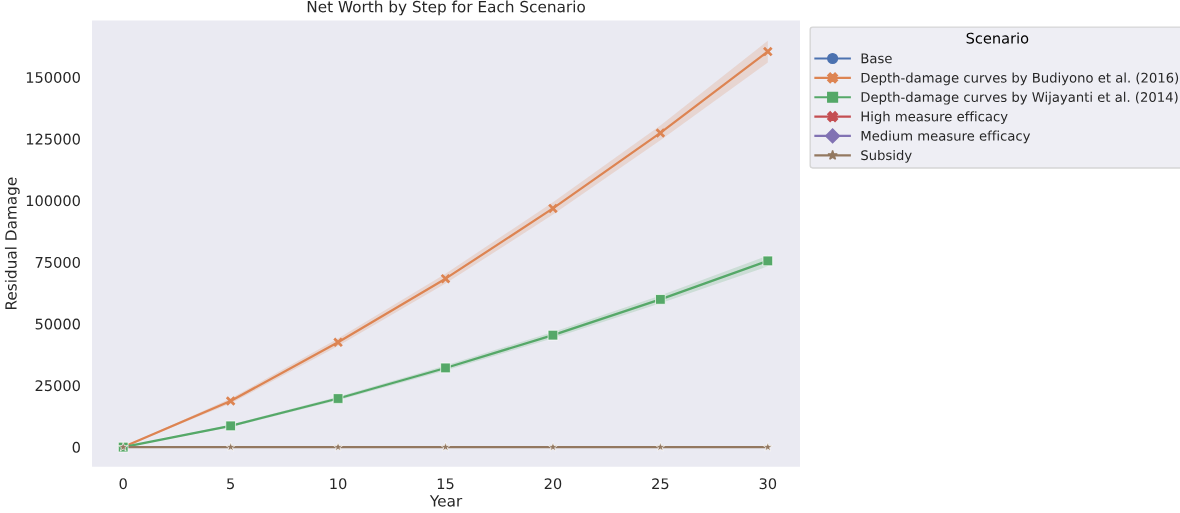 Image resolution: width=1180 pixels, height=513 pixels. Describe the element at coordinates (53, 201) in the screenshot. I see `y-tick-label: 100000` at that location.